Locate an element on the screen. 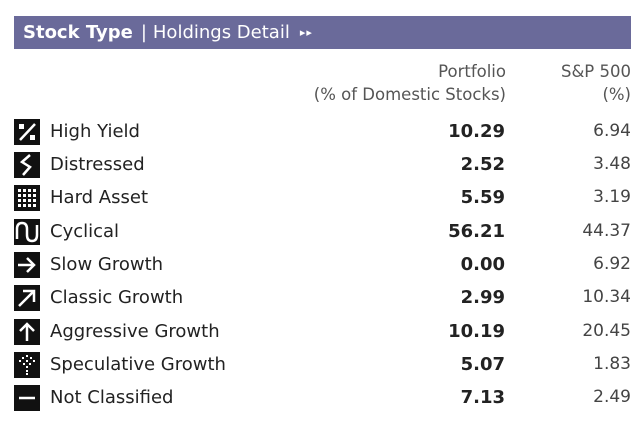 The image size is (640, 431). sp500-value: 10.34 is located at coordinates (606, 297).